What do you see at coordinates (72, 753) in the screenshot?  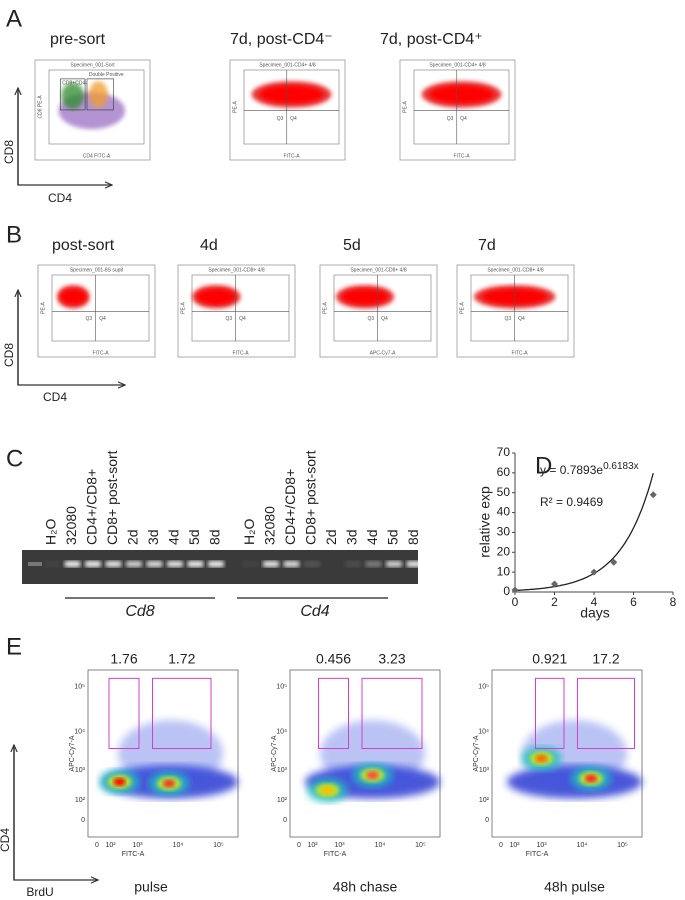 I see `y-axis-label: APC-Cy7-A` at bounding box center [72, 753].